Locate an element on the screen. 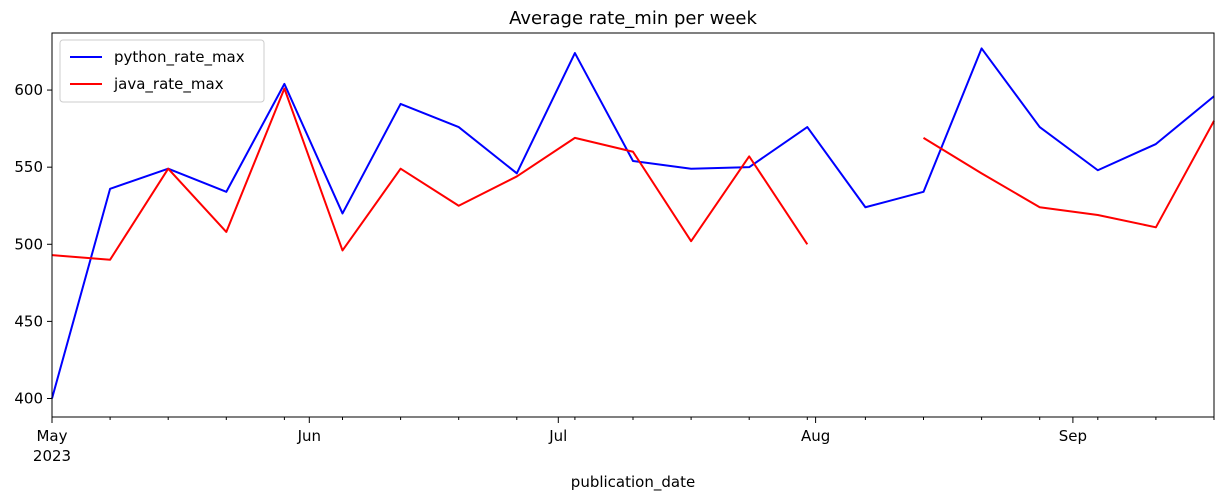 The height and width of the screenshot is (504, 1223). legend: python_rate_max java_rate_max is located at coordinates (162, 71).